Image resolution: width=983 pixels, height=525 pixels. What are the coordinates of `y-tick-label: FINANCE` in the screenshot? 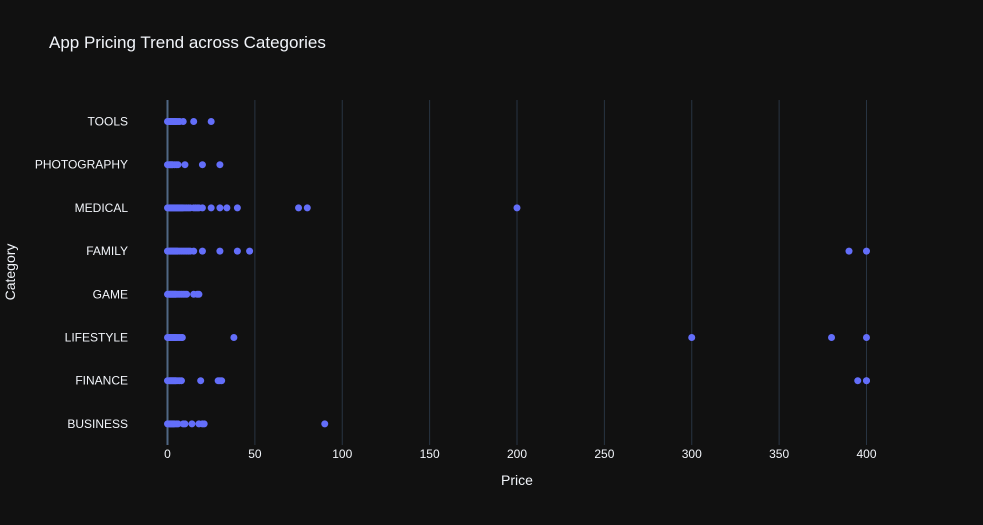 It's located at (101, 381).